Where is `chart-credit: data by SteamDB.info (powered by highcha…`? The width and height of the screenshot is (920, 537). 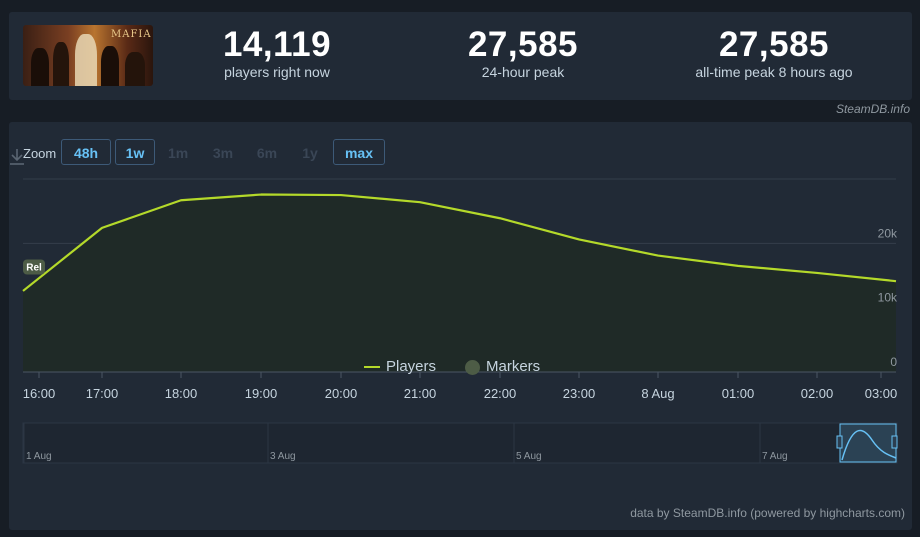
chart-credit: data by SteamDB.info (powered by highcha… is located at coordinates (767, 513).